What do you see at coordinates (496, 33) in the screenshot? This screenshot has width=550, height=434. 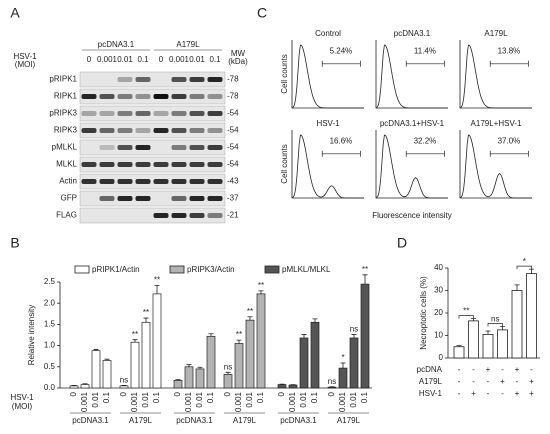 I see `flow-title: A179L` at bounding box center [496, 33].